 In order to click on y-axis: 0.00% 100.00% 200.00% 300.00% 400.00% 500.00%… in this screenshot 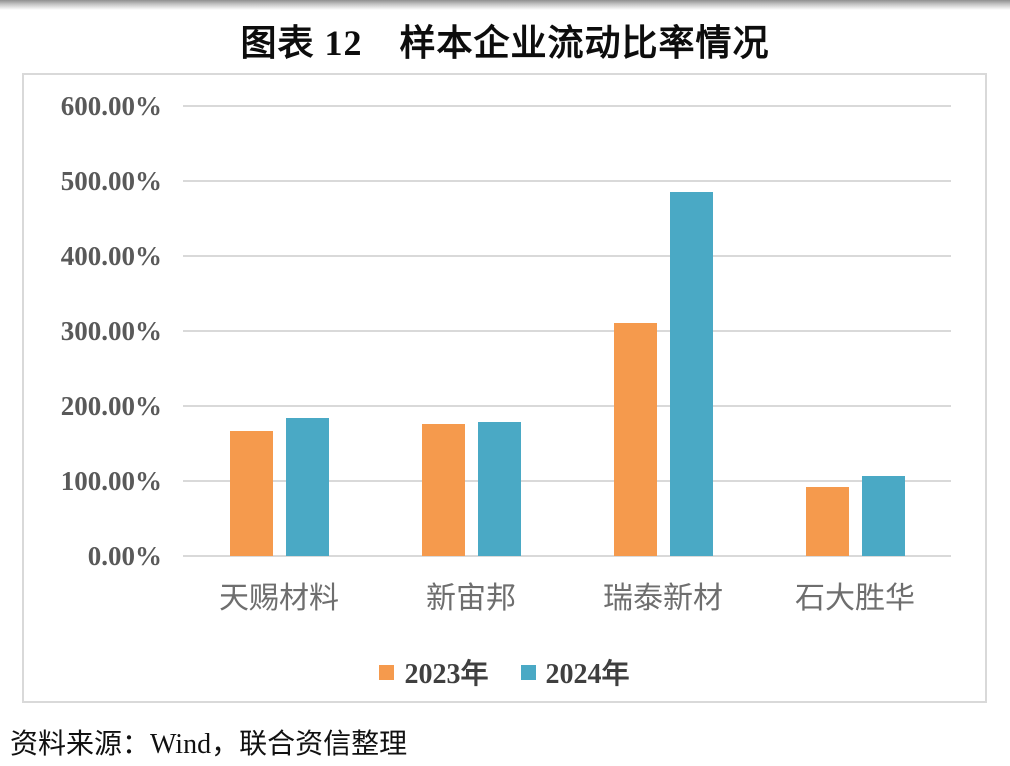, I will do `click(93, 388)`.